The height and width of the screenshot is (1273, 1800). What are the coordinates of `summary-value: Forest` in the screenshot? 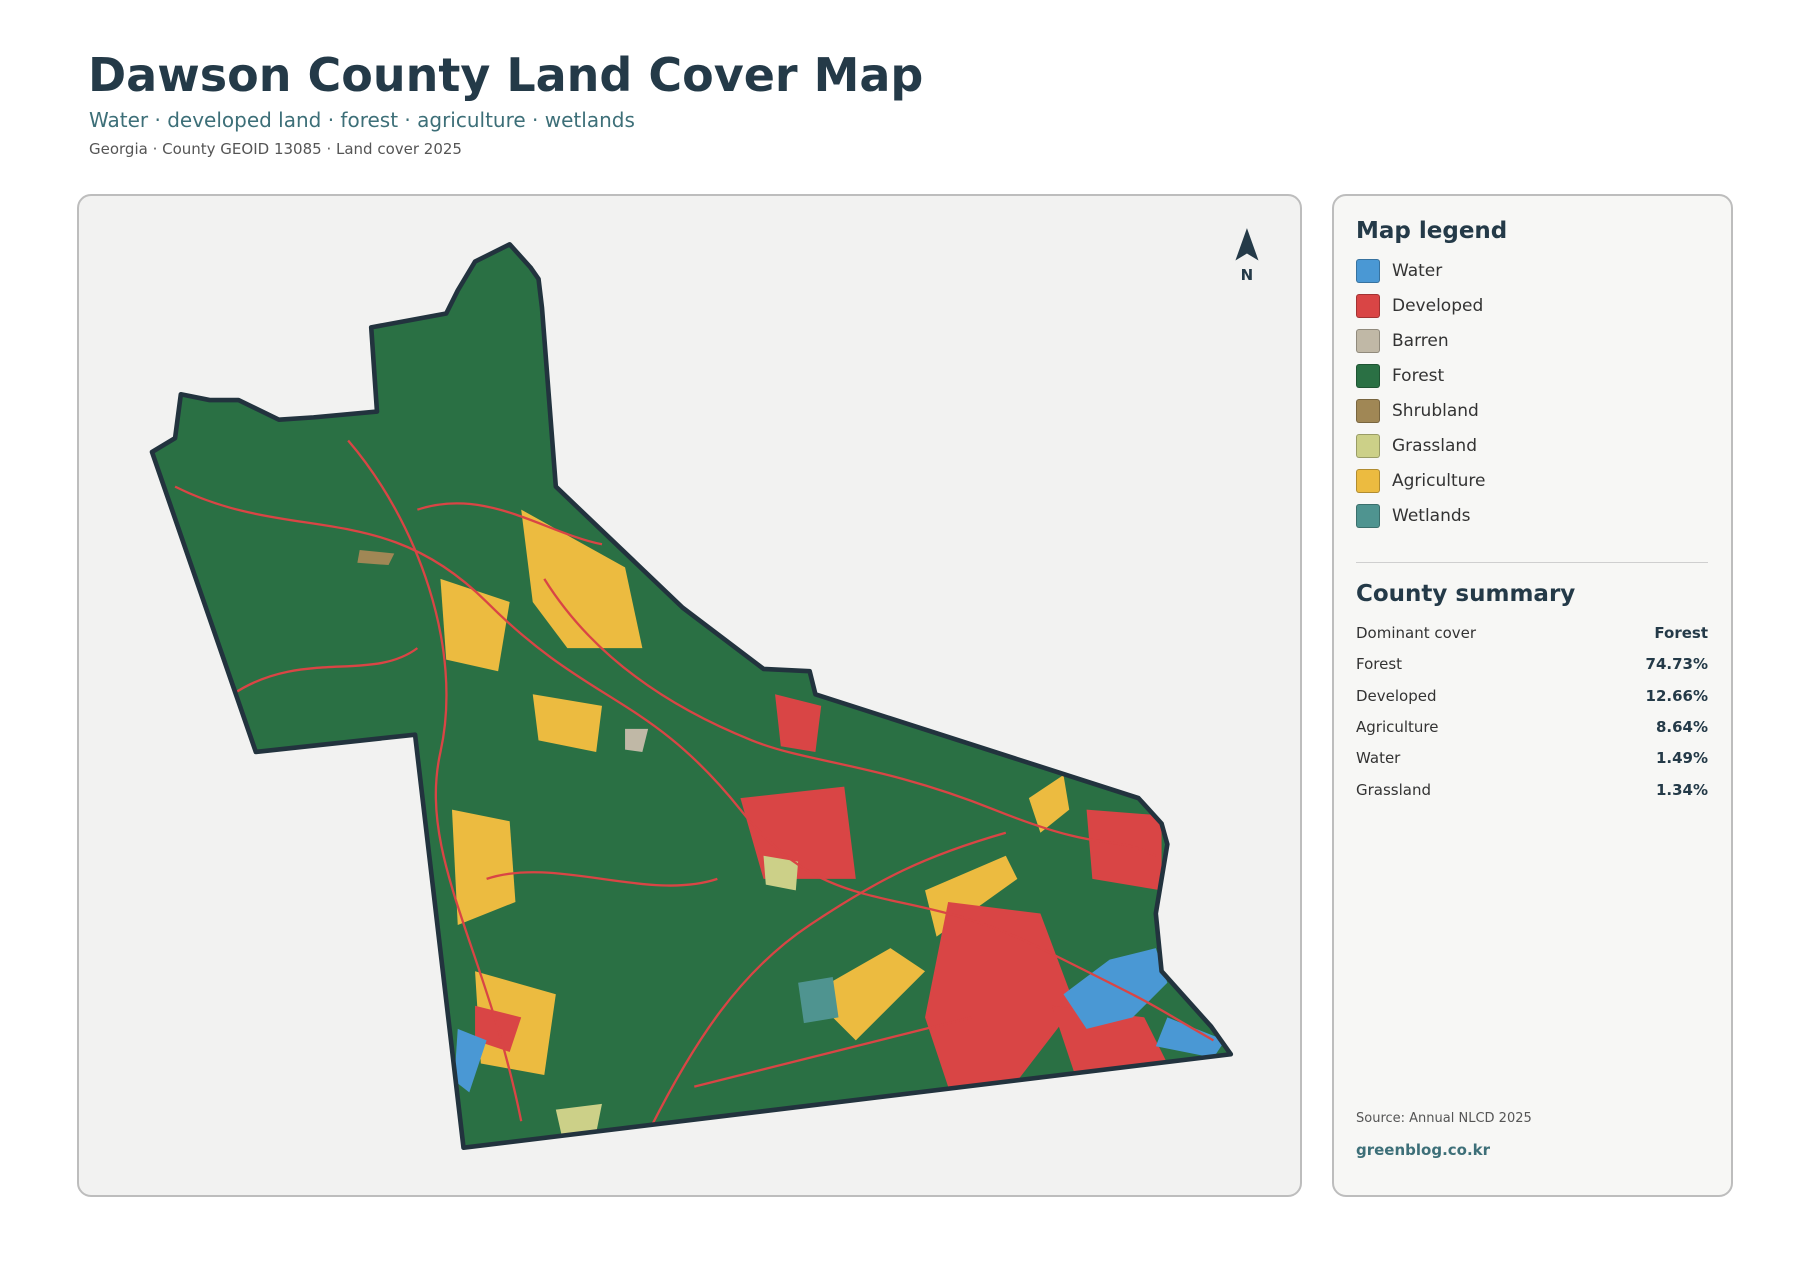 It's located at (1681, 633).